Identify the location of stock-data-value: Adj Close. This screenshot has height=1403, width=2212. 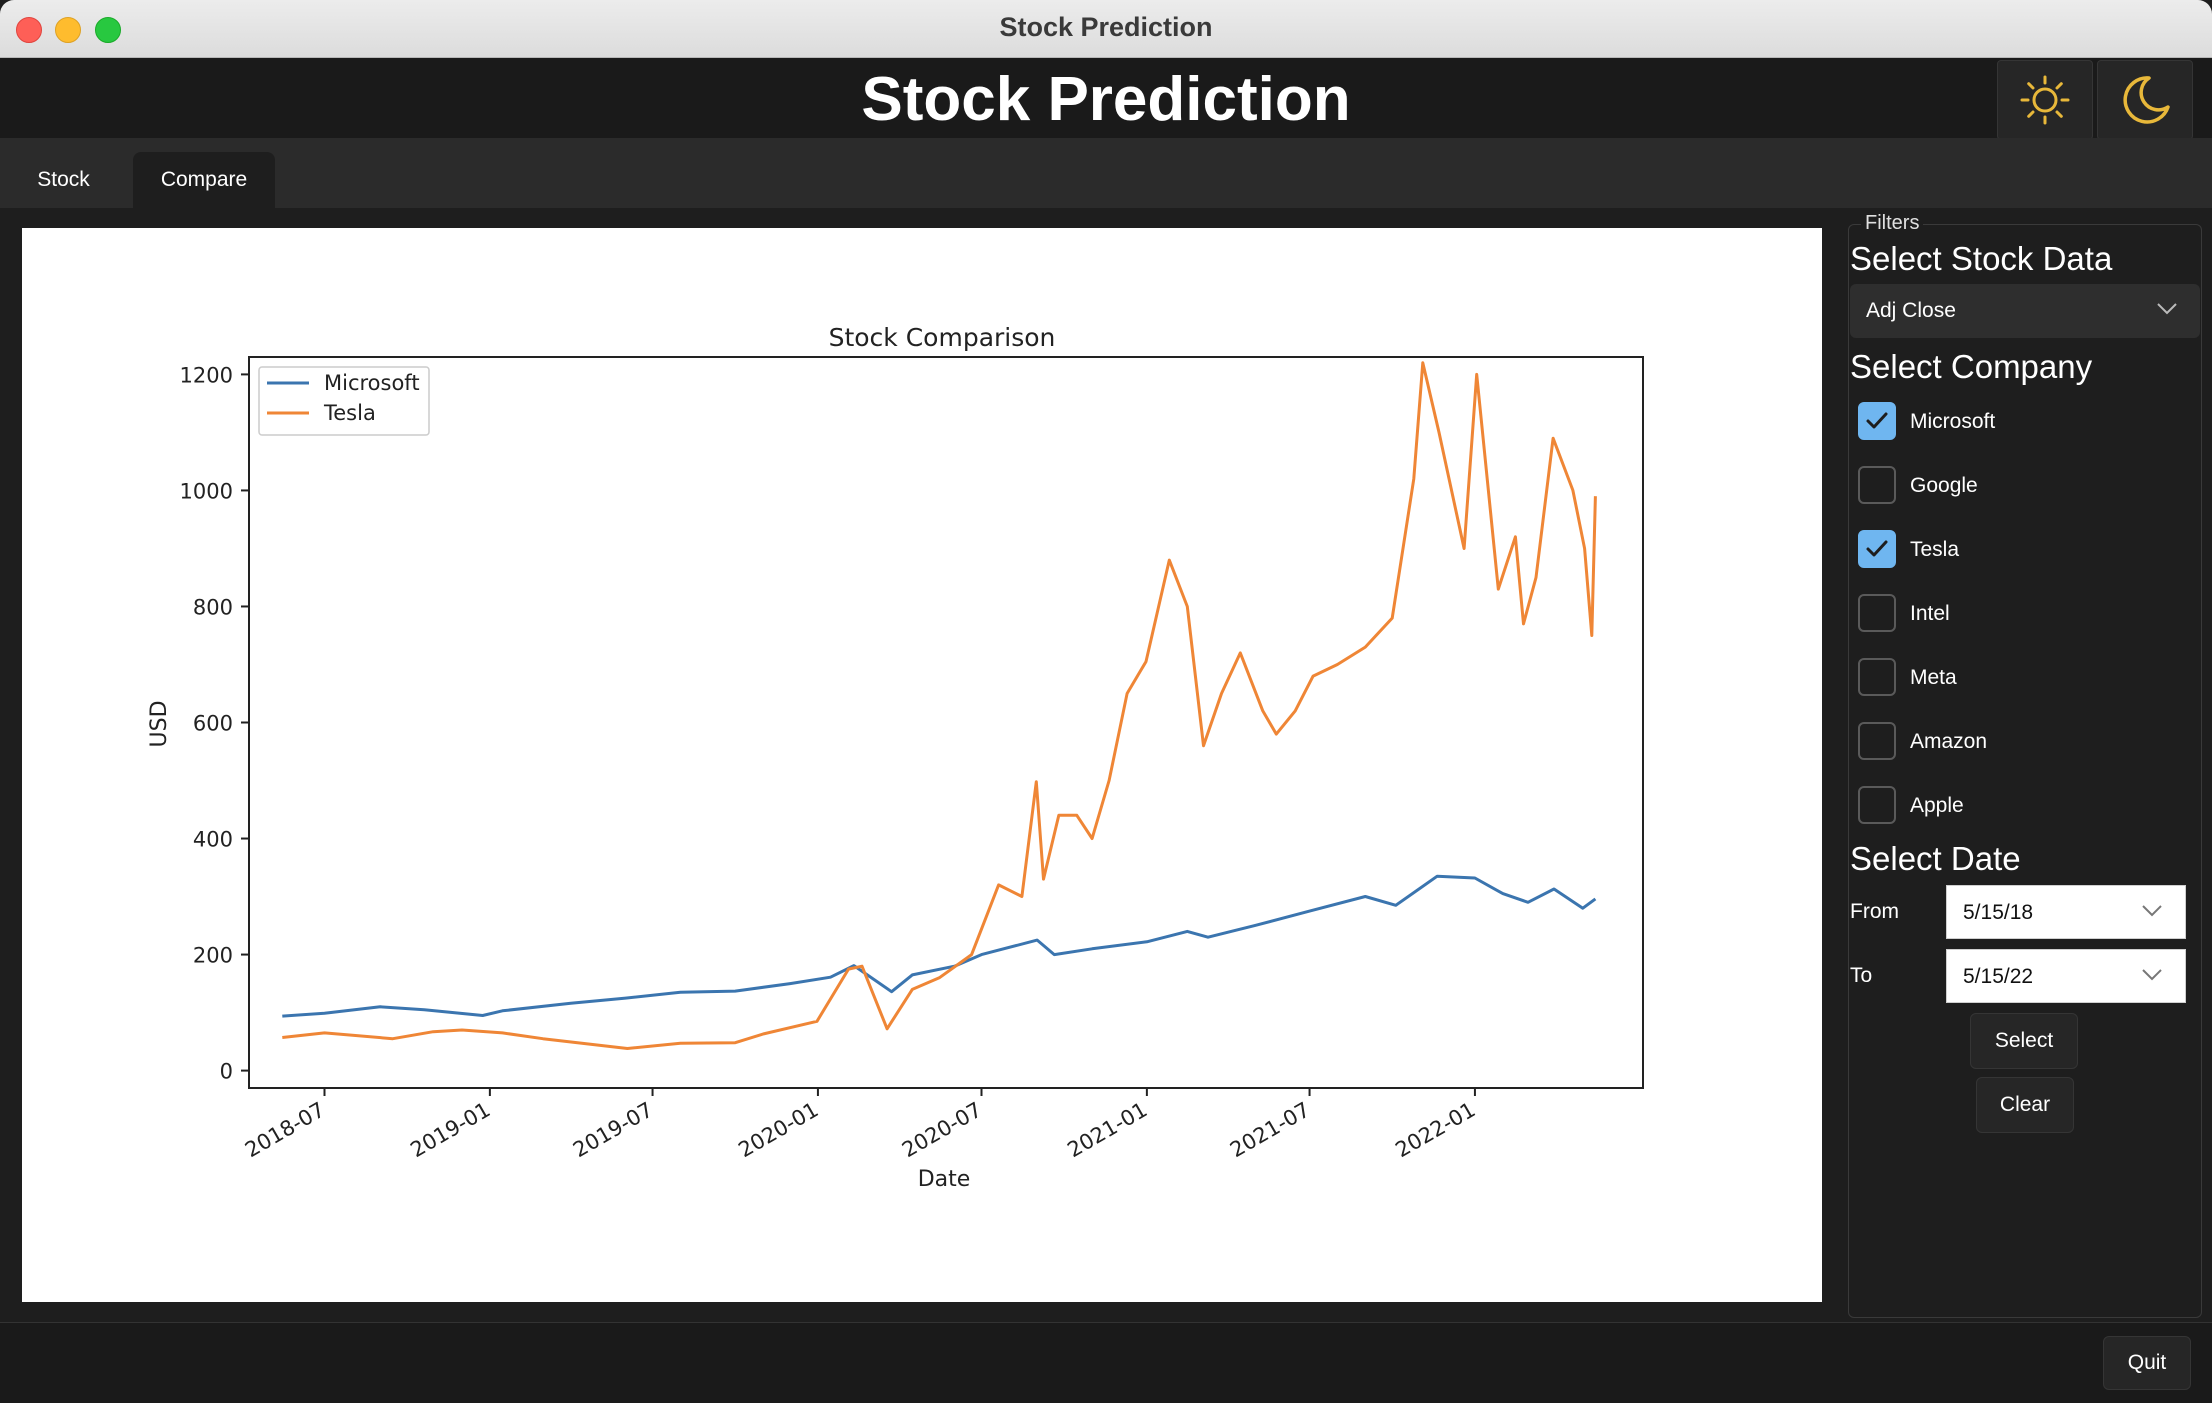
(1911, 310).